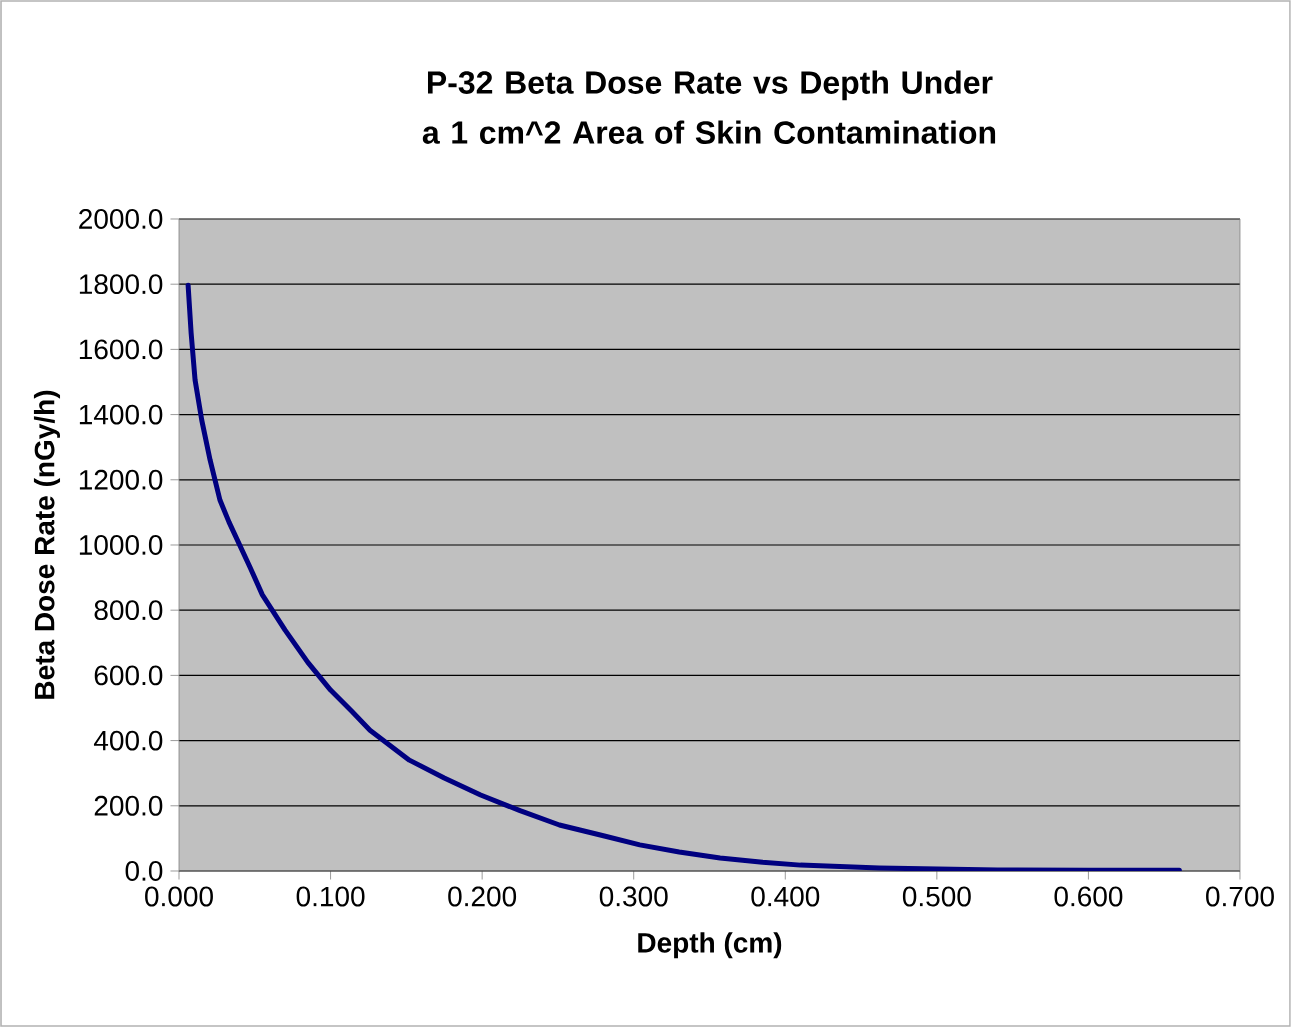 The width and height of the screenshot is (1291, 1027). I want to click on x-tick-label: 0.200, so click(482, 896).